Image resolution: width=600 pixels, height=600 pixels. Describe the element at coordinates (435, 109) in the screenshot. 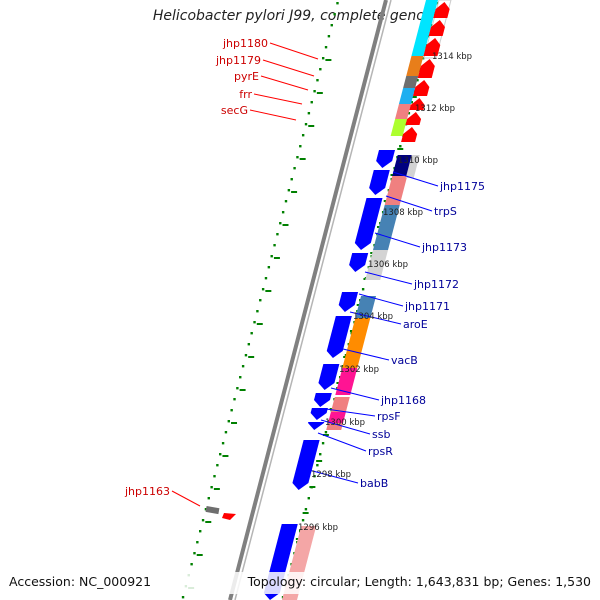

I see `kbp-label: 1312 kbp` at that location.